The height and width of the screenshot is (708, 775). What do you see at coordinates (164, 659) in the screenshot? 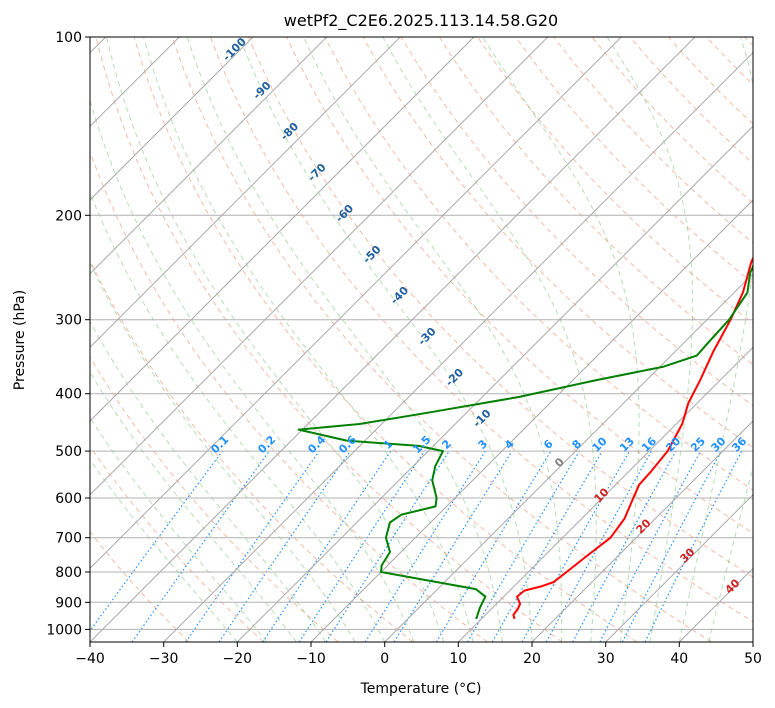
I see `x-tick-label: −30` at bounding box center [164, 659].